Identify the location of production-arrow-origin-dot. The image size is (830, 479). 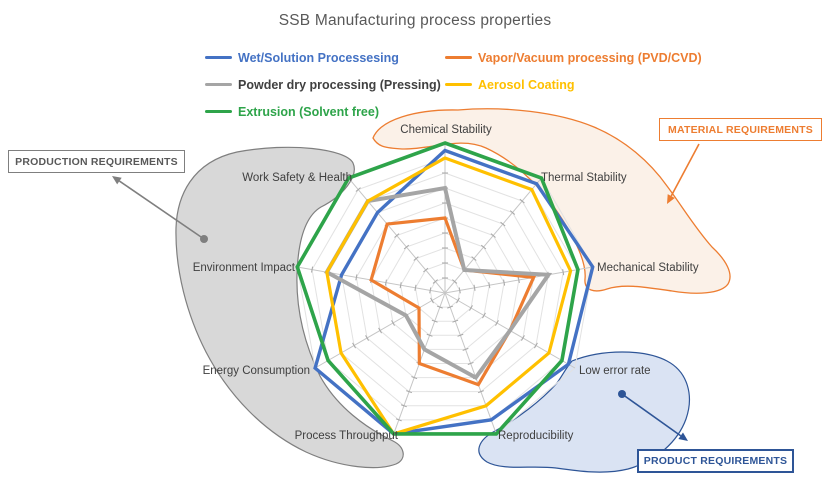
(204, 239).